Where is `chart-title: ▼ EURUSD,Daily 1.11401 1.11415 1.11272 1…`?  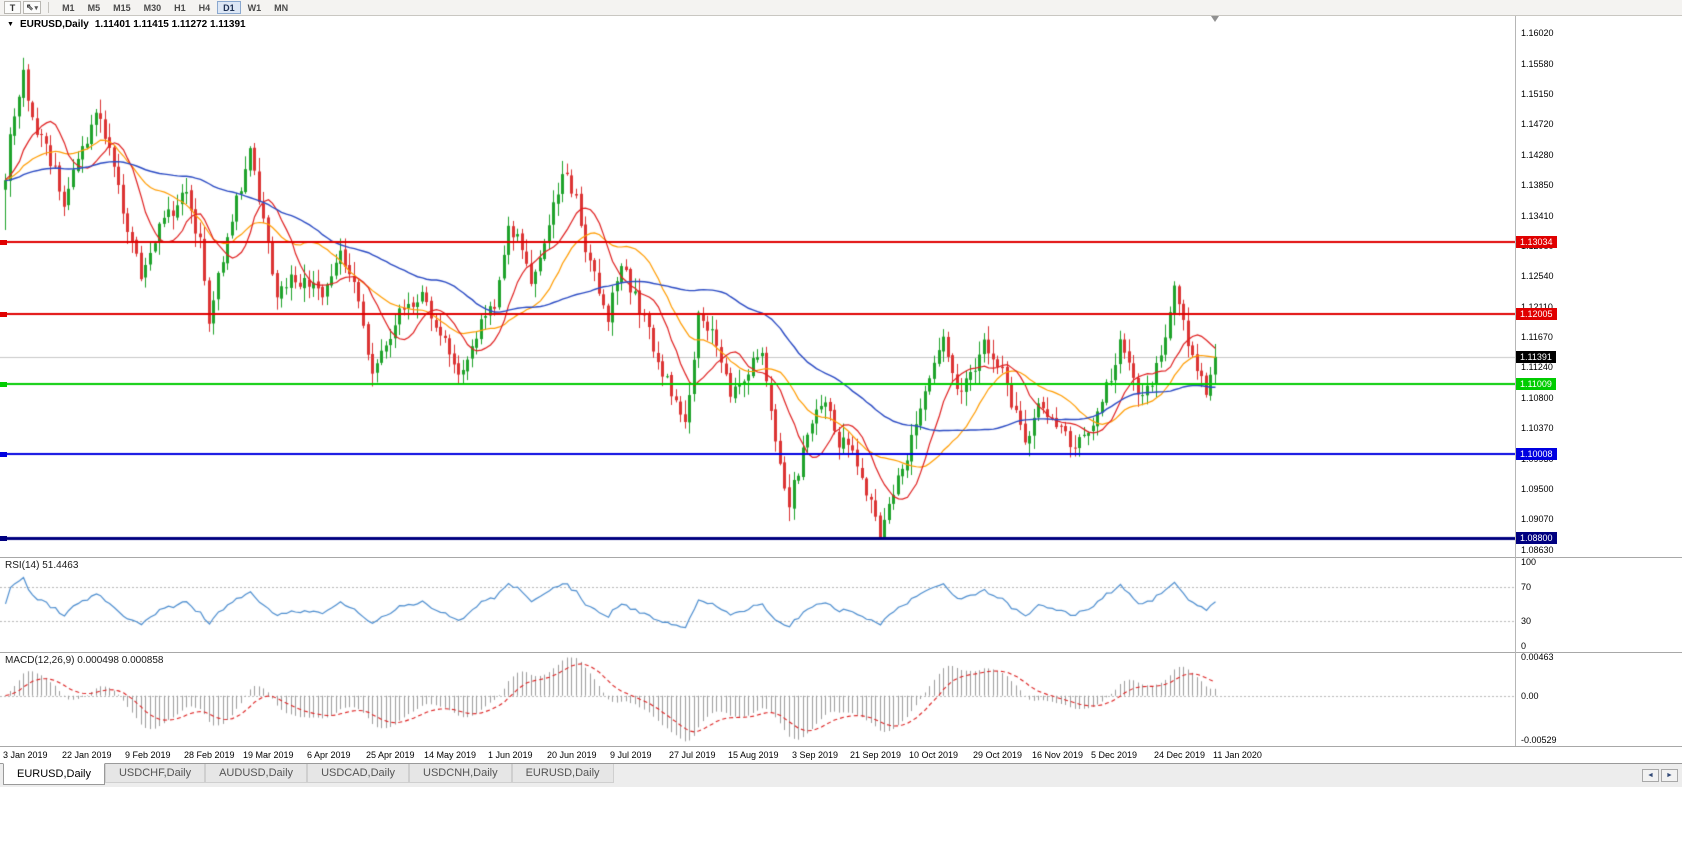 chart-title: ▼ EURUSD,Daily 1.11401 1.11415 1.11272 1… is located at coordinates (126, 24).